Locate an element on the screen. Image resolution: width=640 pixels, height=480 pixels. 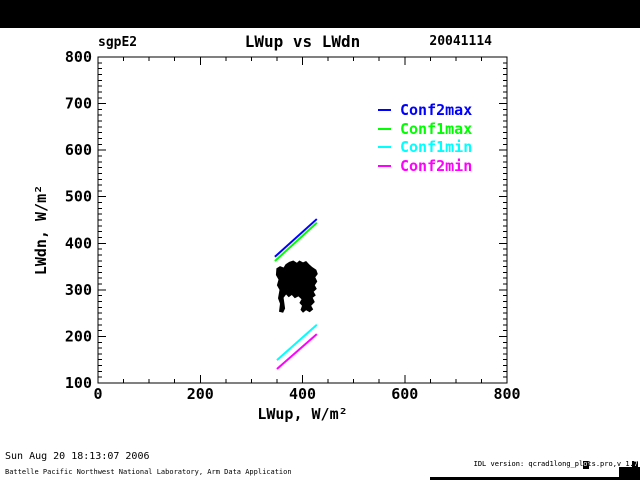
y-tick-label: 100 is located at coordinates (78, 383).